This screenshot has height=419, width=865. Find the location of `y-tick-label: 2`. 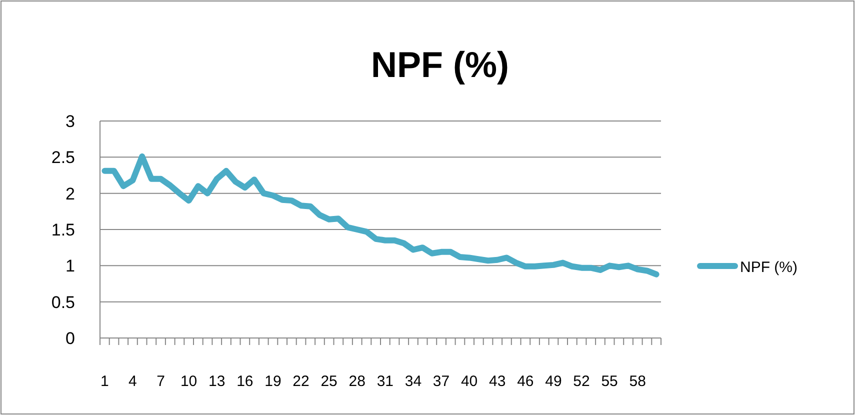

y-tick-label: 2 is located at coordinates (70, 194).